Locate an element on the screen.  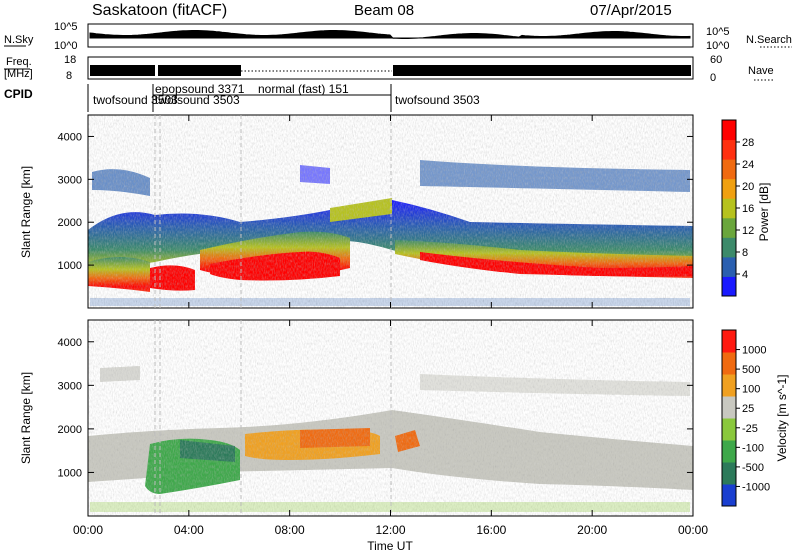
xtick-label: 16:00 is located at coordinates (491, 530).